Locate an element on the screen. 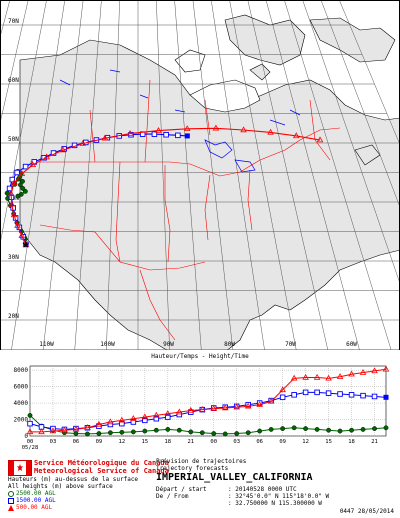 The image size is (400, 518). depart-value: : 20140528 0000 UTC is located at coordinates (262, 489).